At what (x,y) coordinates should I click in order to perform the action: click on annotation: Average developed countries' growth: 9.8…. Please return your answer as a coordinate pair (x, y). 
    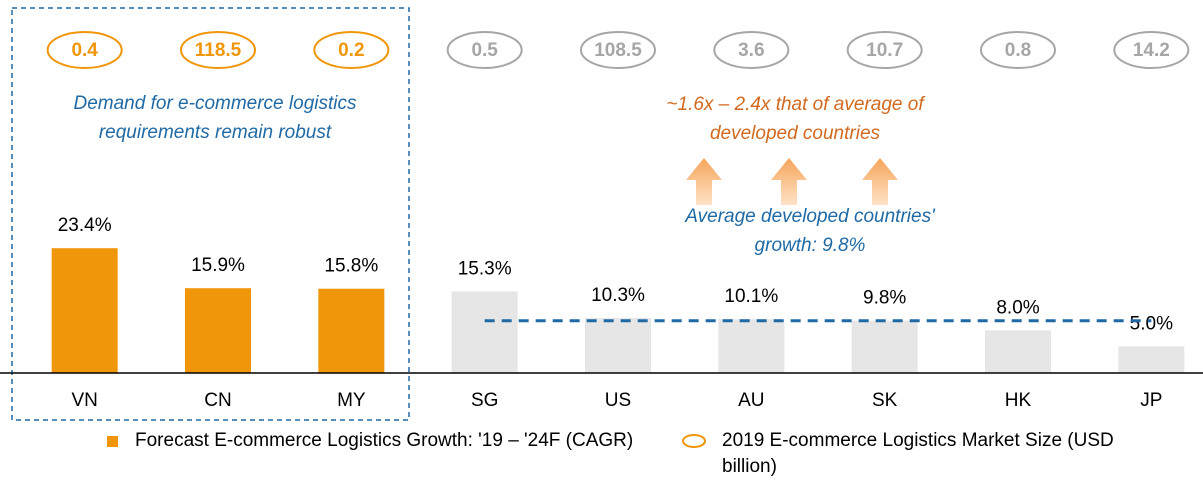
    Looking at the image, I should click on (810, 231).